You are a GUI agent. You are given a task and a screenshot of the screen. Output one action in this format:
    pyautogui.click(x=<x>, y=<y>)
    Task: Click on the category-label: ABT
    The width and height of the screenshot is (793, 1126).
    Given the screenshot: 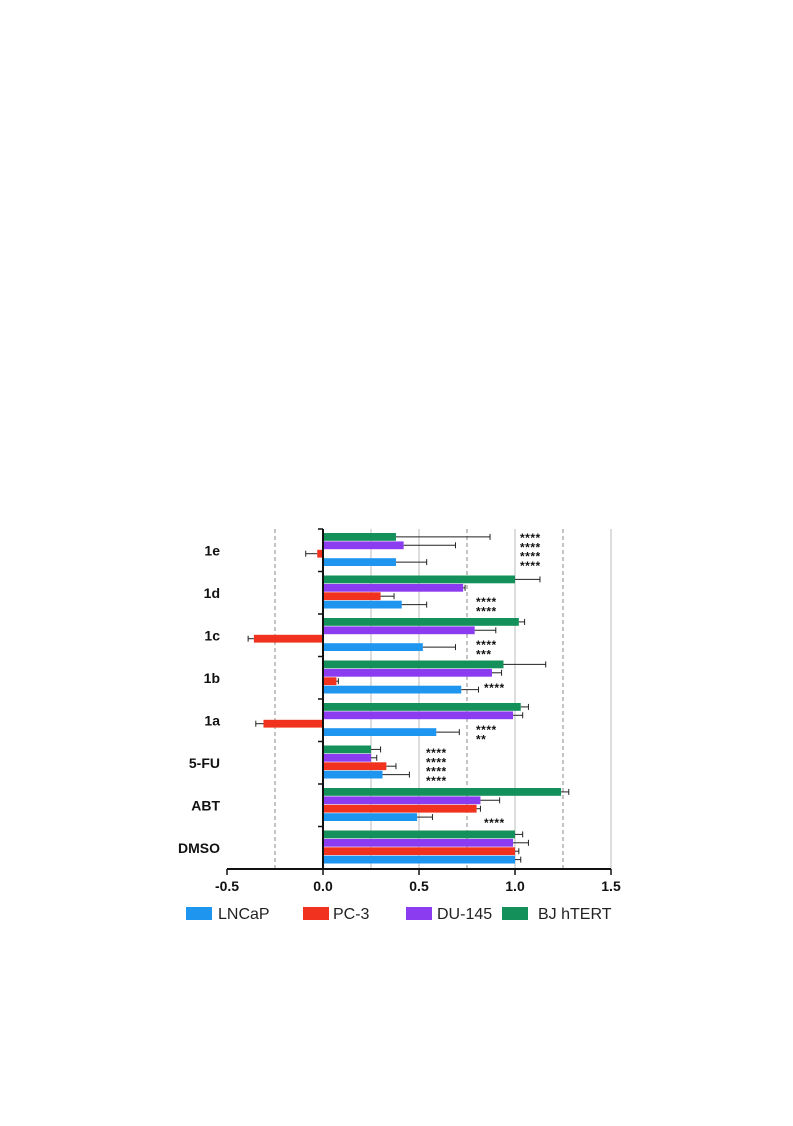 What is the action you would take?
    pyautogui.click(x=205, y=805)
    